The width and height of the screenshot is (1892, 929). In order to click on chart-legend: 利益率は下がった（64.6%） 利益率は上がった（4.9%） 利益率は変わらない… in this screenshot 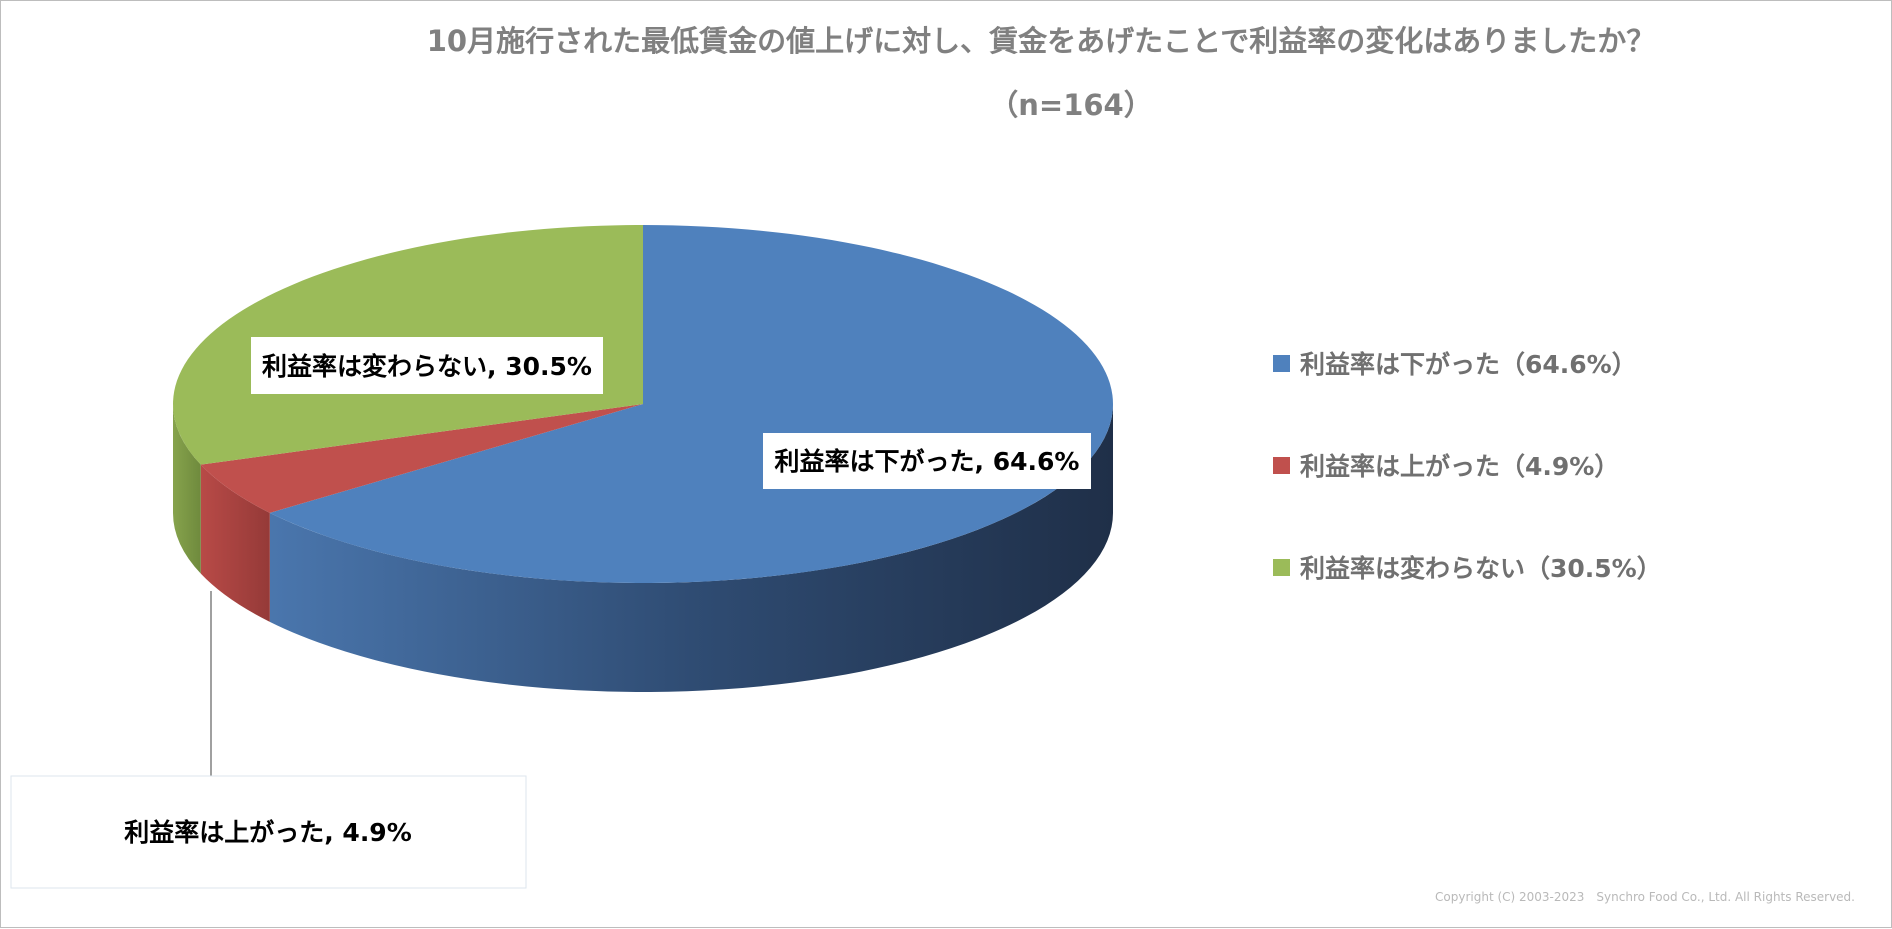, I will do `click(1553, 499)`.